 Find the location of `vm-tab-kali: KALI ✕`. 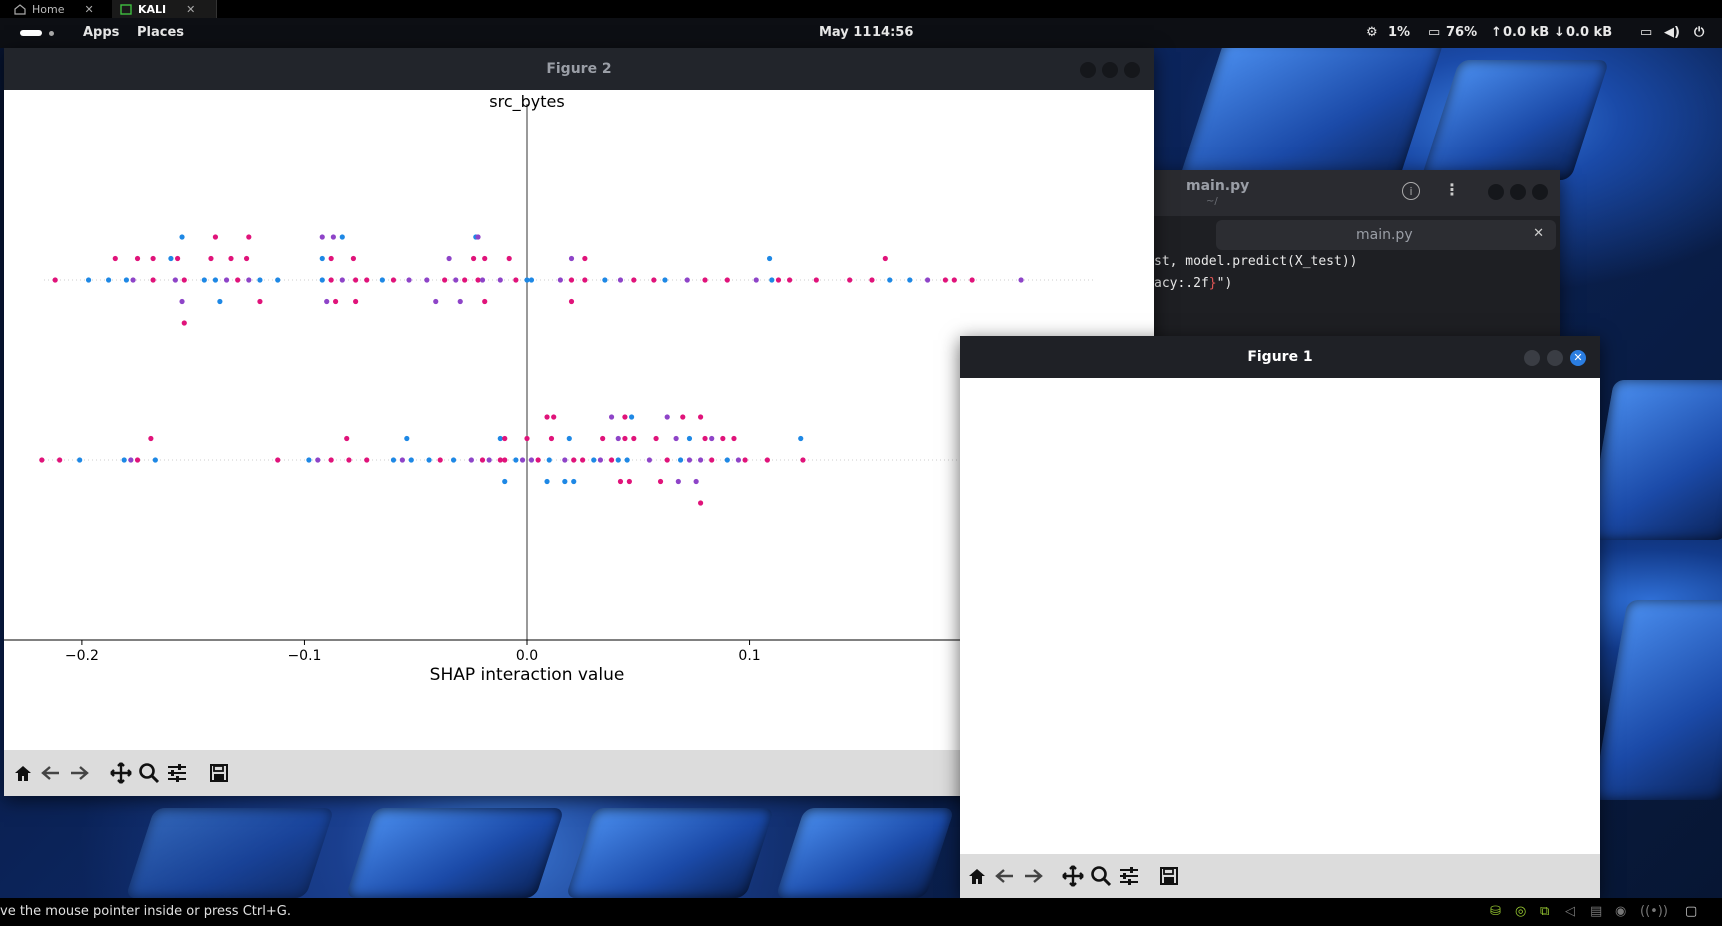

vm-tab-kali: KALI ✕ is located at coordinates (164, 9).